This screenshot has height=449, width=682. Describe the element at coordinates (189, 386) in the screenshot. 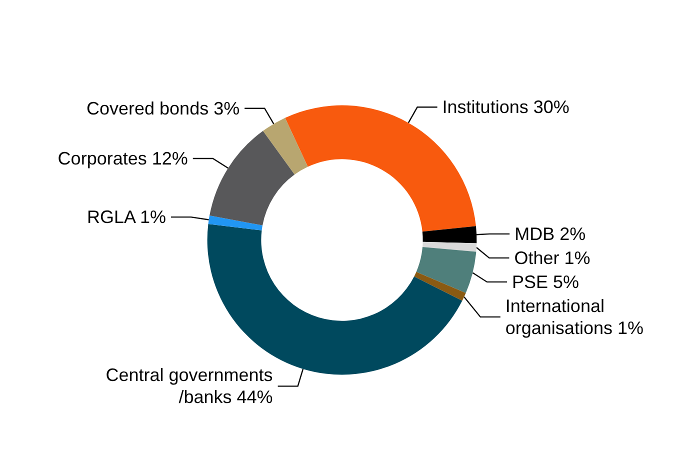

I see `slice-label: Central governments/banks 44%` at that location.